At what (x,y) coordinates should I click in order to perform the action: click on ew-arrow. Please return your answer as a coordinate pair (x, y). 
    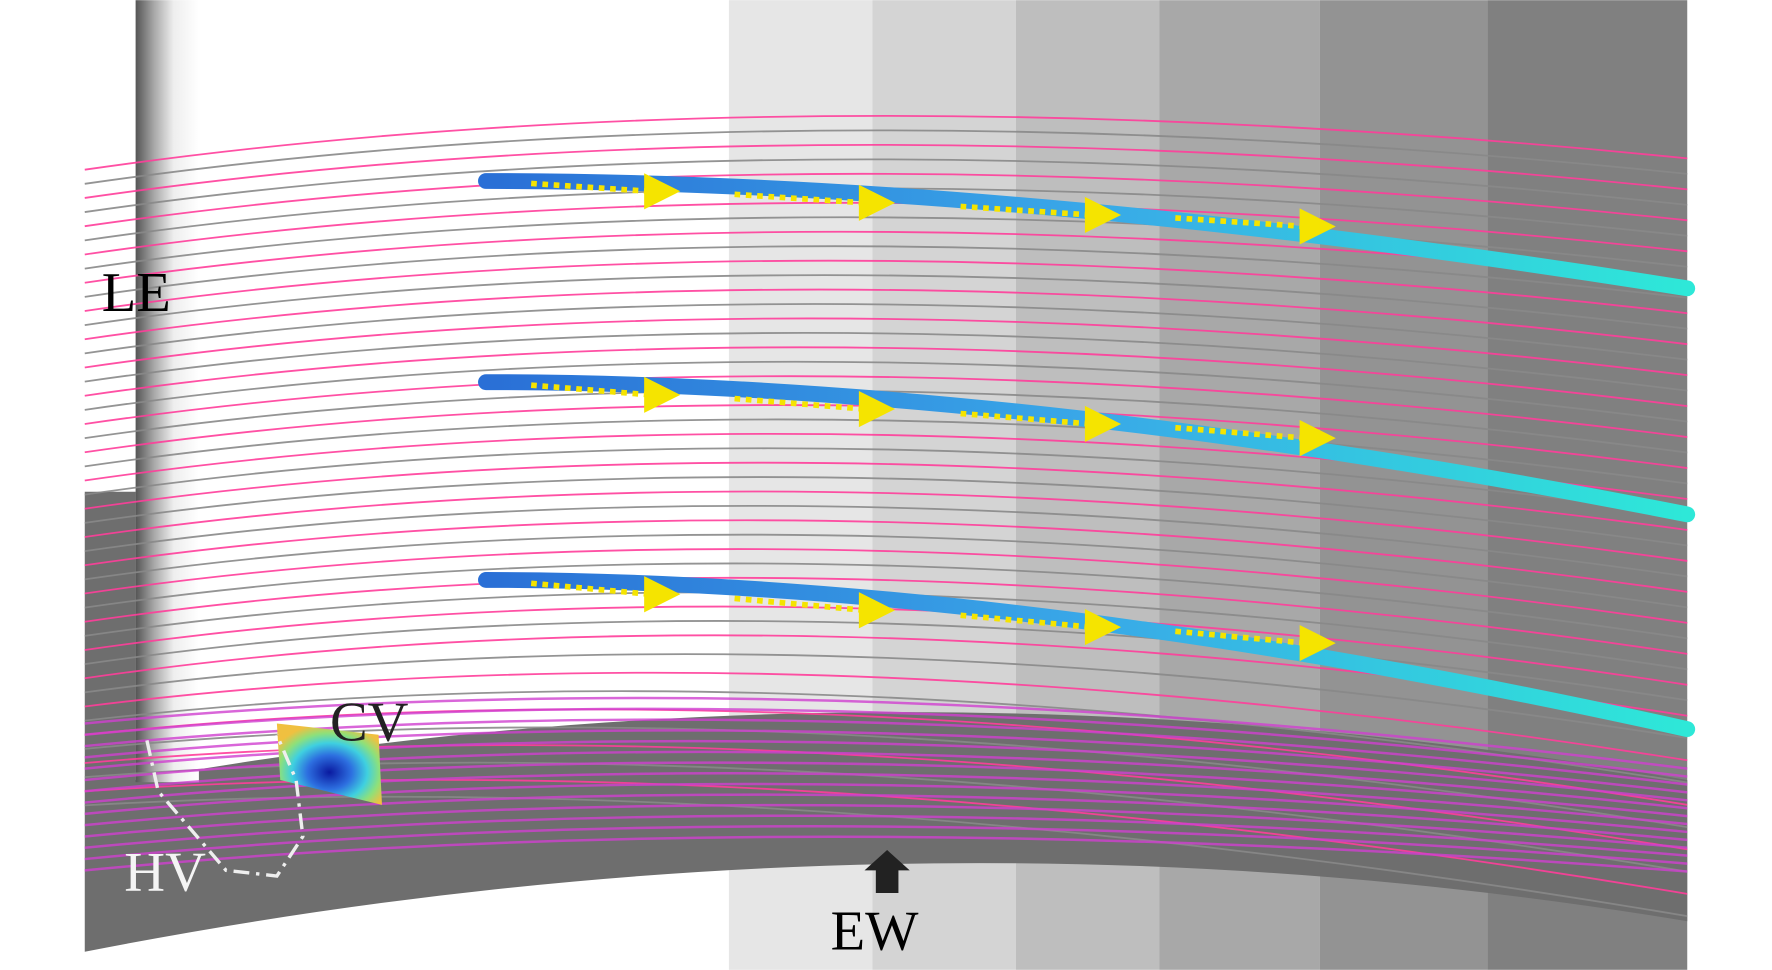
    Looking at the image, I should click on (887, 871).